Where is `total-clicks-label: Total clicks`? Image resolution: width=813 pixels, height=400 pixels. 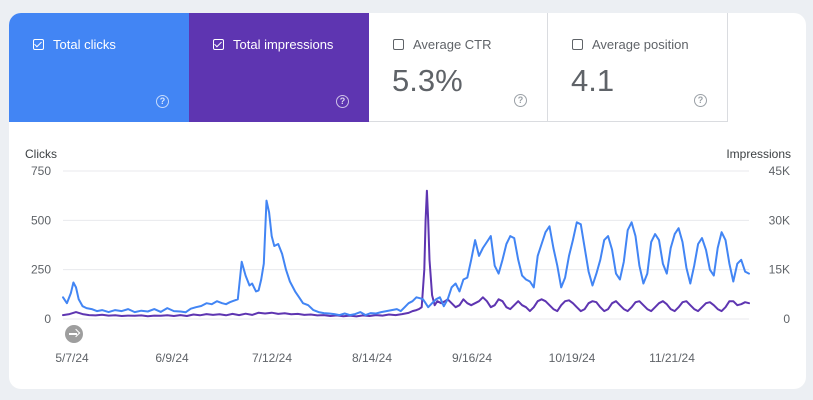 total-clicks-label: Total clicks is located at coordinates (84, 44).